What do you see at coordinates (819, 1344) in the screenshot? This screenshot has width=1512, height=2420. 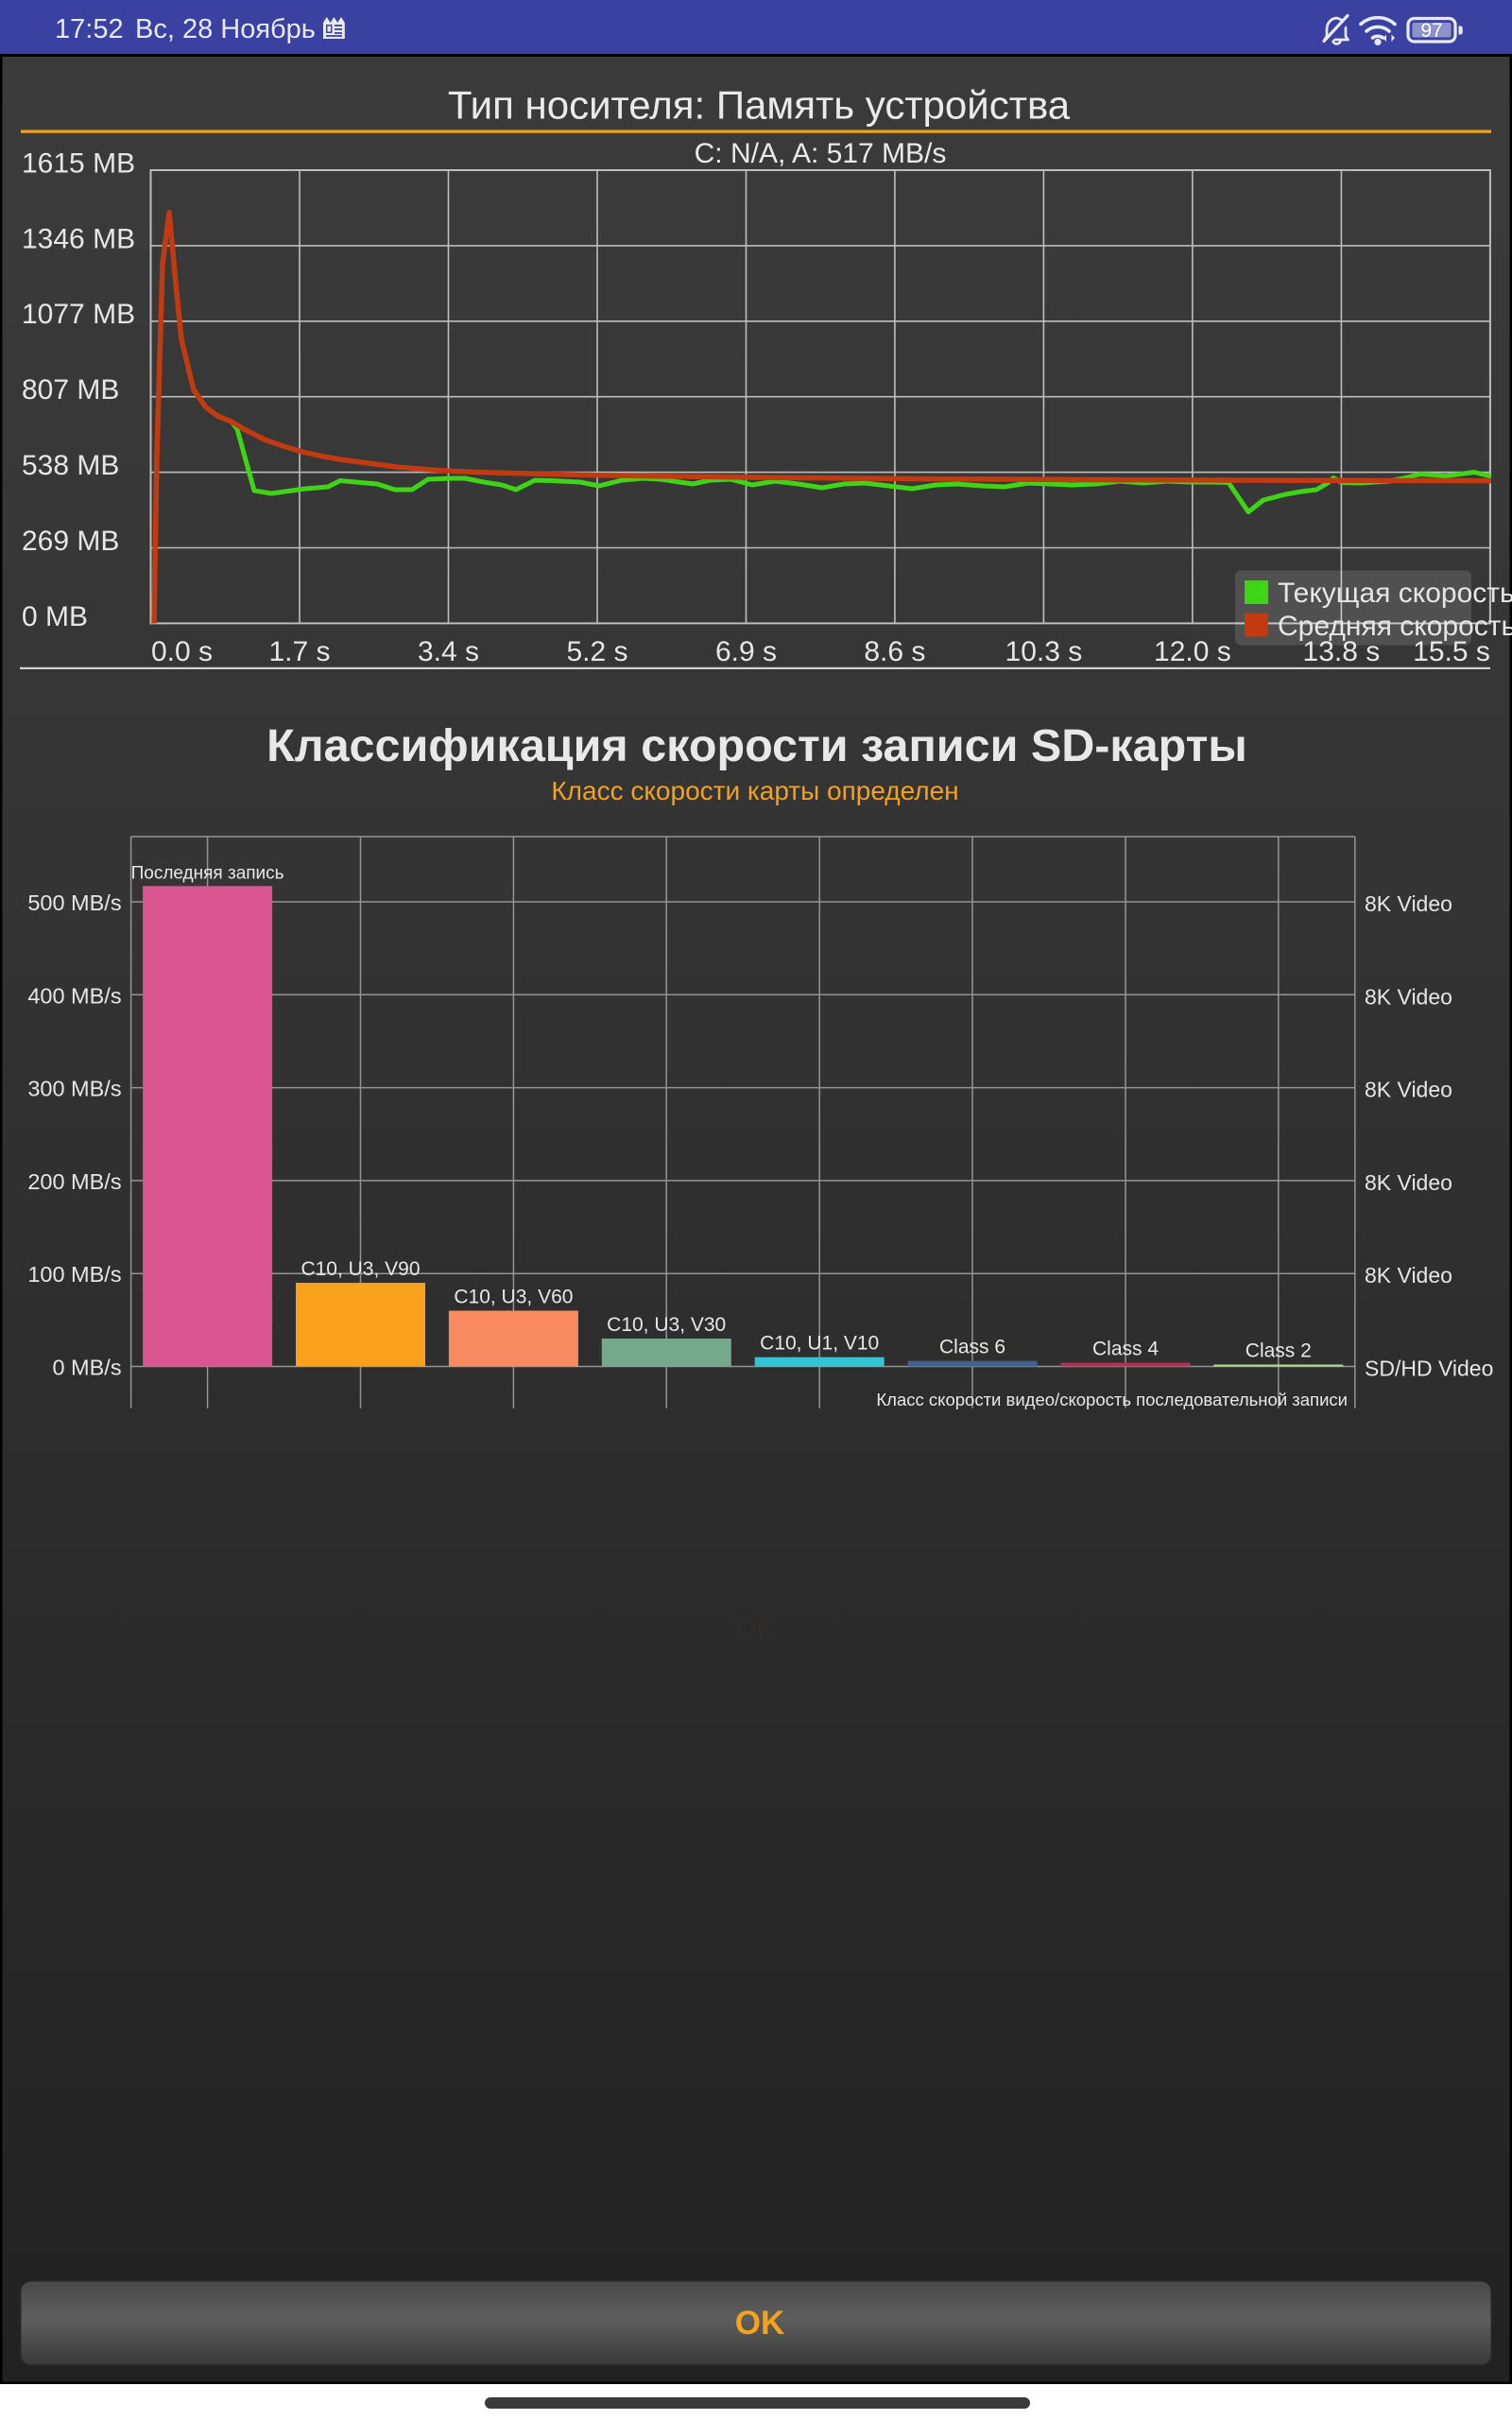 I see `svg-text: C10, U1, V10` at bounding box center [819, 1344].